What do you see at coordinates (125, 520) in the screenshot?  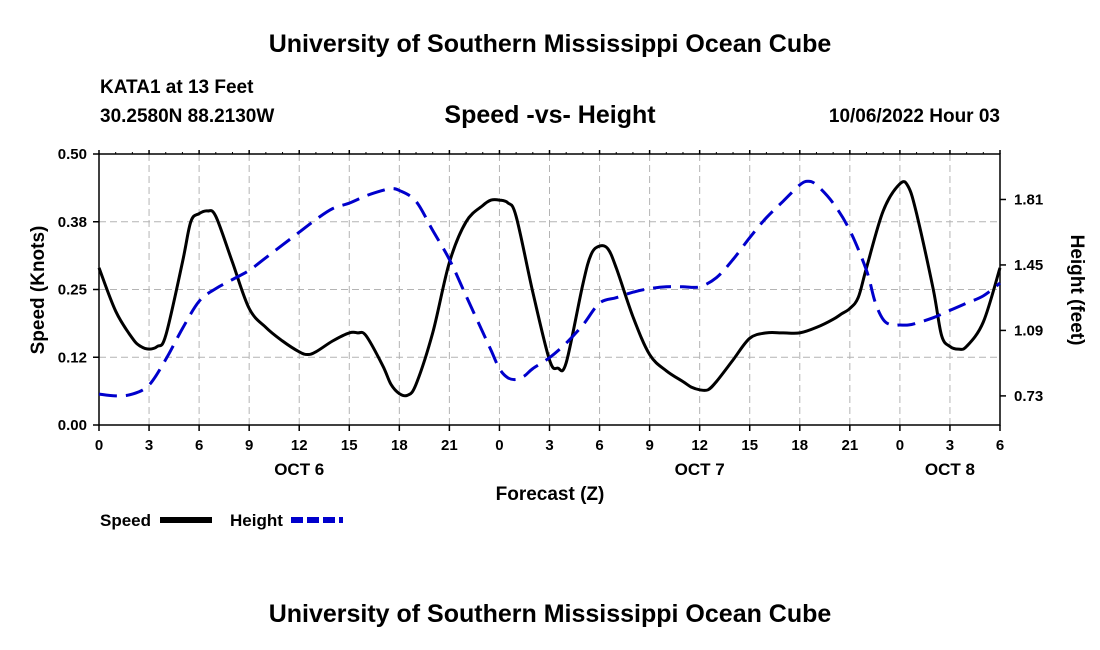 I see `legend-label-speed: Speed` at bounding box center [125, 520].